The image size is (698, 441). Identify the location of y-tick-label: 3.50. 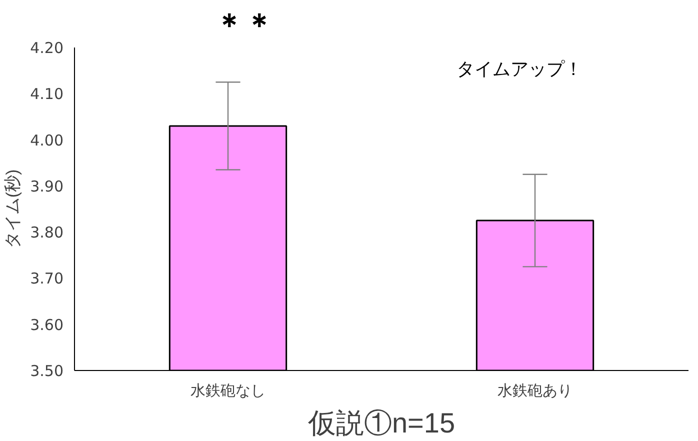
(47, 371).